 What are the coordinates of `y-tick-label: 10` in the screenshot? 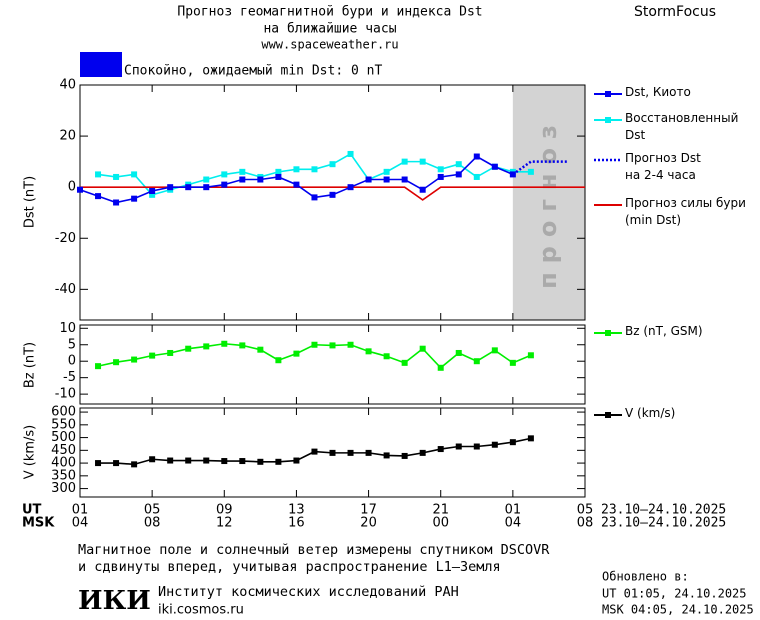 It's located at (67, 328).